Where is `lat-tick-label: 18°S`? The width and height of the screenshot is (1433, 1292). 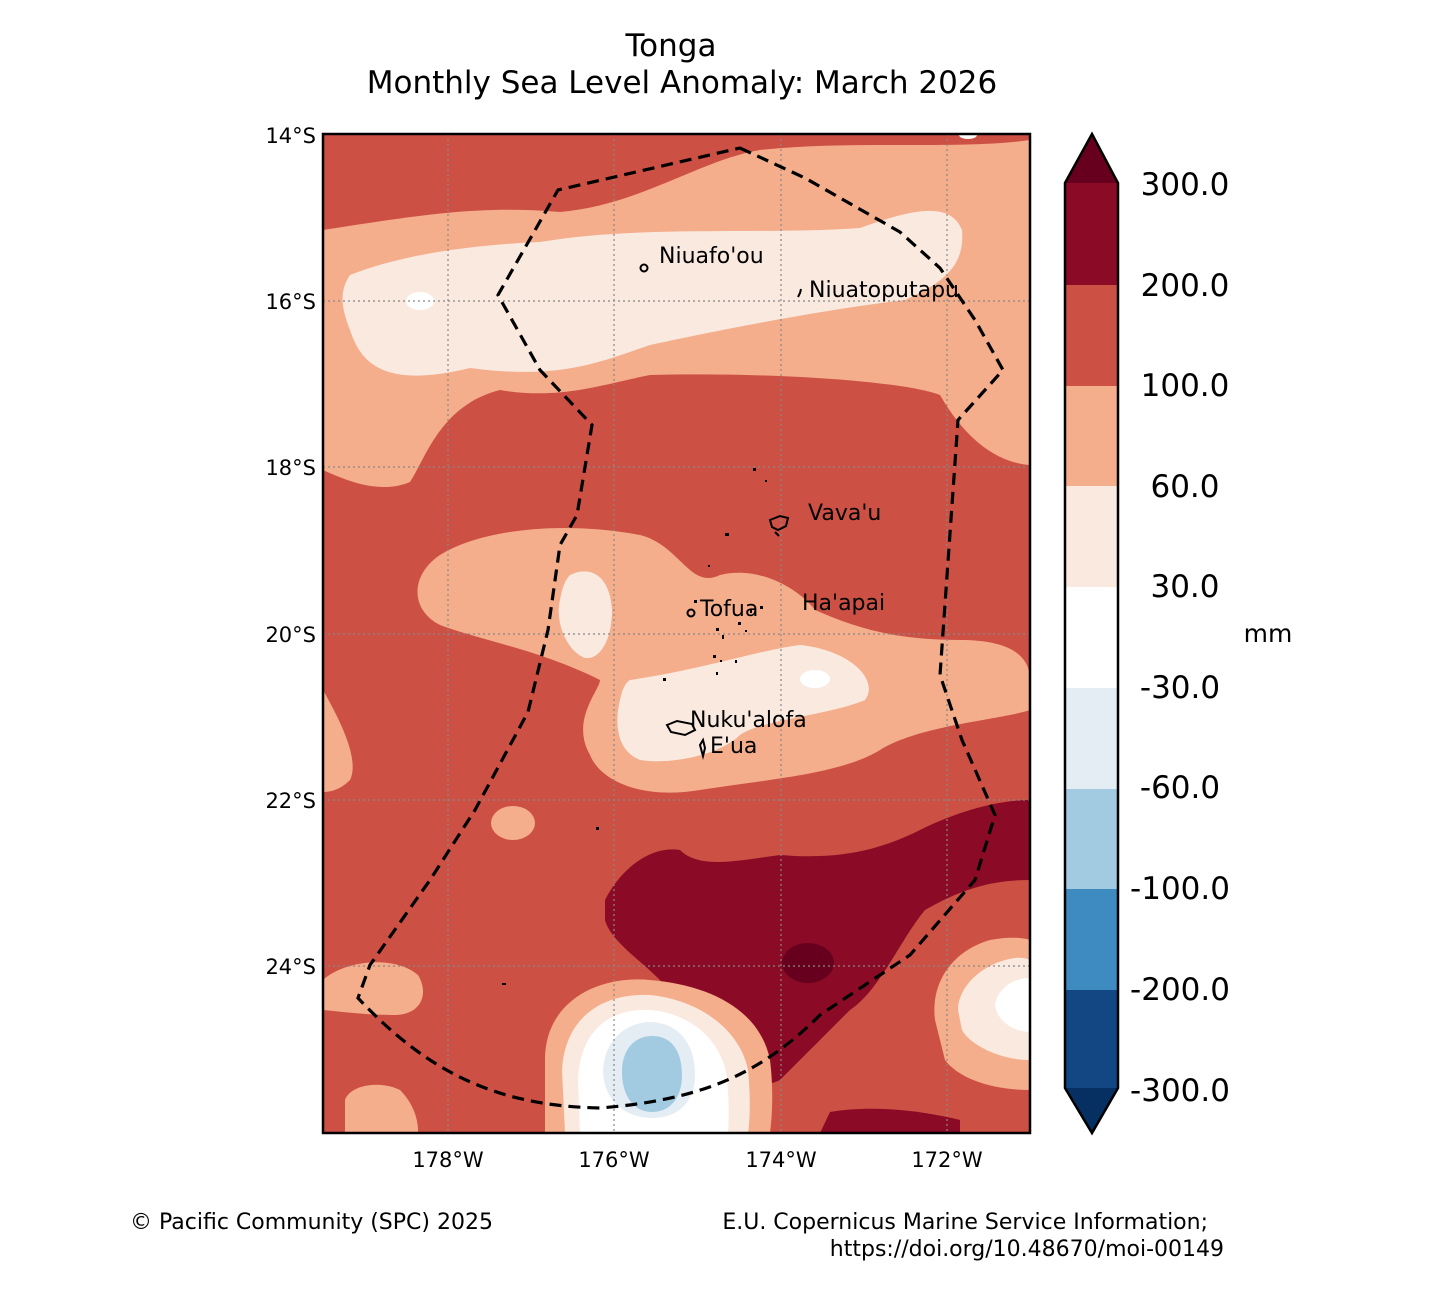 lat-tick-label: 18°S is located at coordinates (290, 468).